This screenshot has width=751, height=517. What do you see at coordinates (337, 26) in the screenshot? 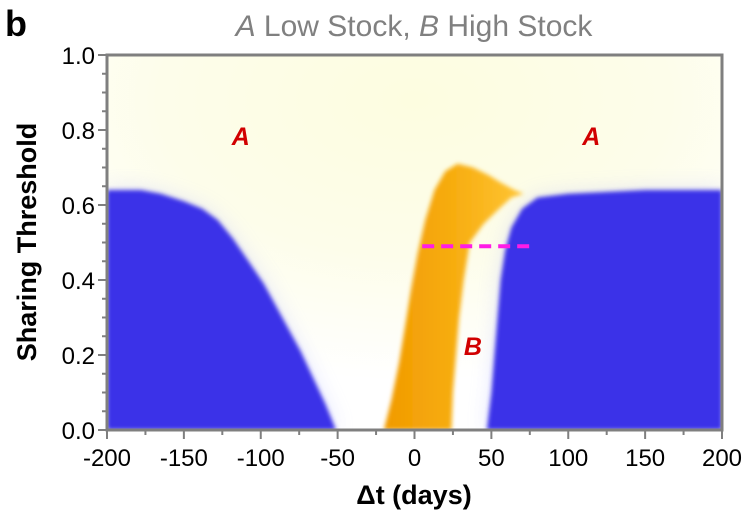
I see `title-part: Low Stock,` at bounding box center [337, 26].